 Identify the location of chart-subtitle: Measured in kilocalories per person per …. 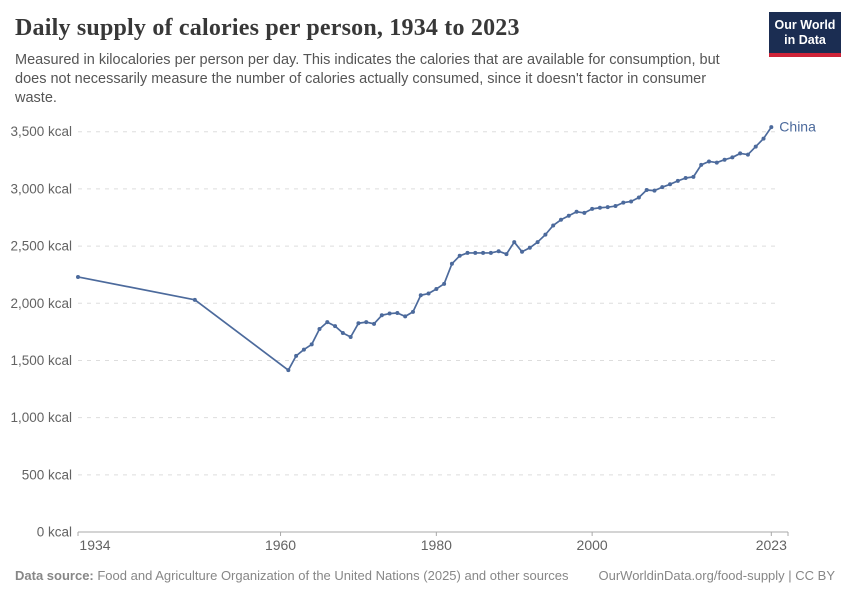
(367, 78).